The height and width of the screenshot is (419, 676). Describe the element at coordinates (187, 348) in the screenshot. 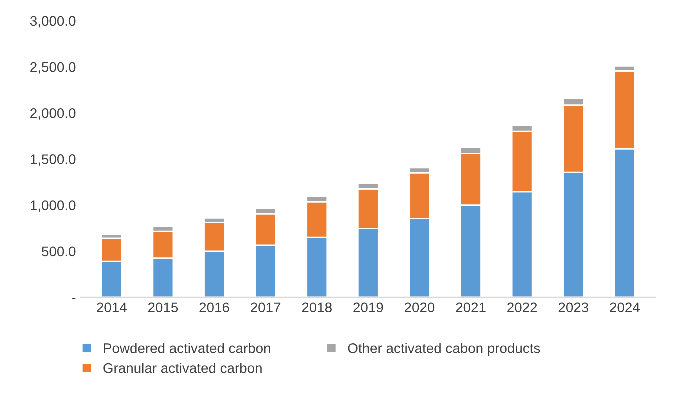

I see `legend-label: Powdered activated carbon` at that location.